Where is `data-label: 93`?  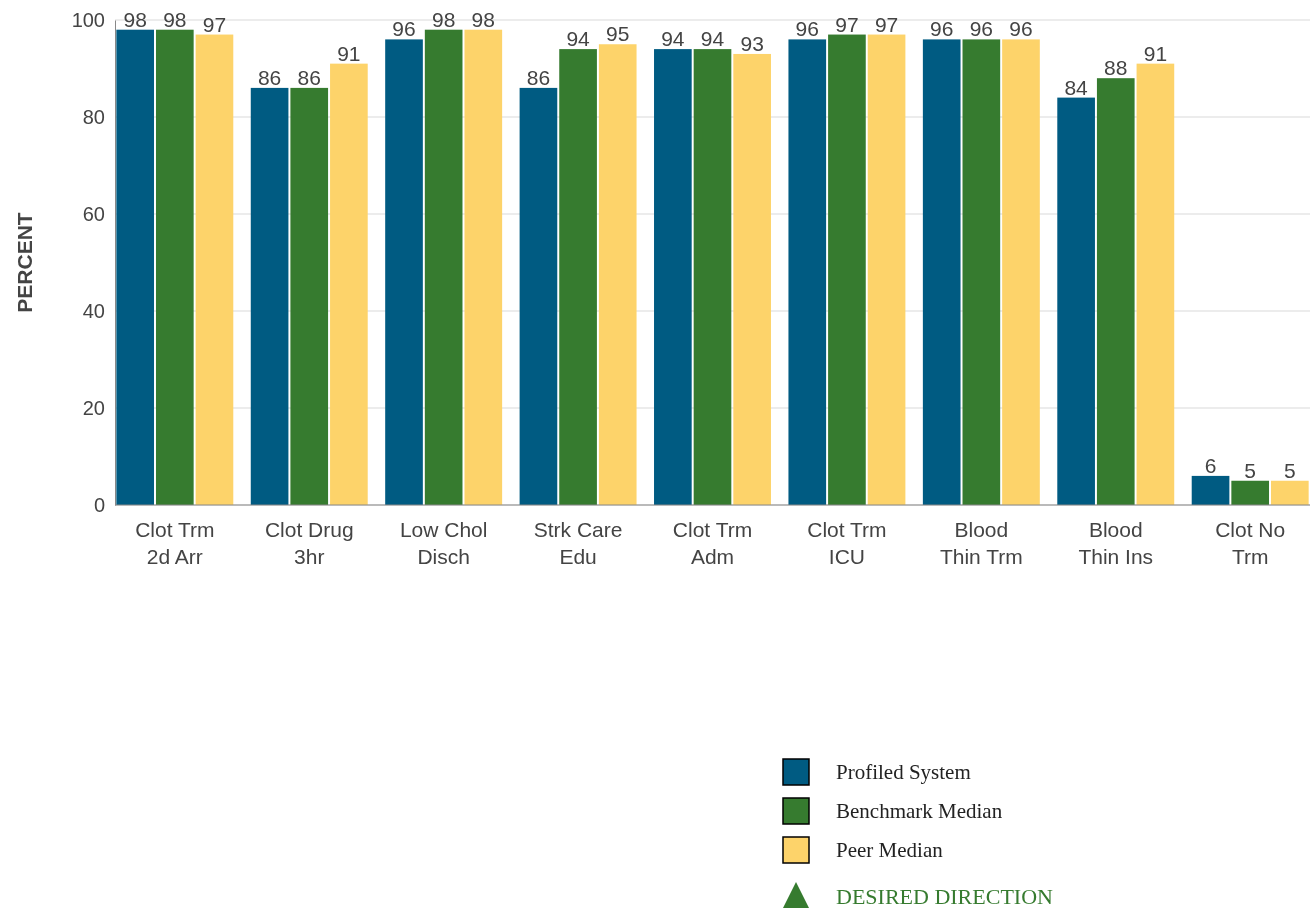
data-label: 93 is located at coordinates (752, 43).